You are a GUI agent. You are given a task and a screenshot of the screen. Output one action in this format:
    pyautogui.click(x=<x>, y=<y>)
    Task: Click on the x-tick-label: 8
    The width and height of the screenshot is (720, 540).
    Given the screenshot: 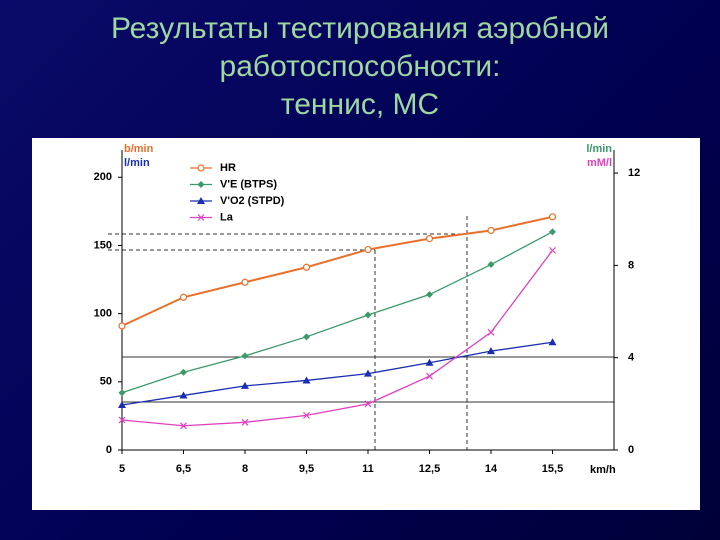 What is the action you would take?
    pyautogui.click(x=245, y=469)
    